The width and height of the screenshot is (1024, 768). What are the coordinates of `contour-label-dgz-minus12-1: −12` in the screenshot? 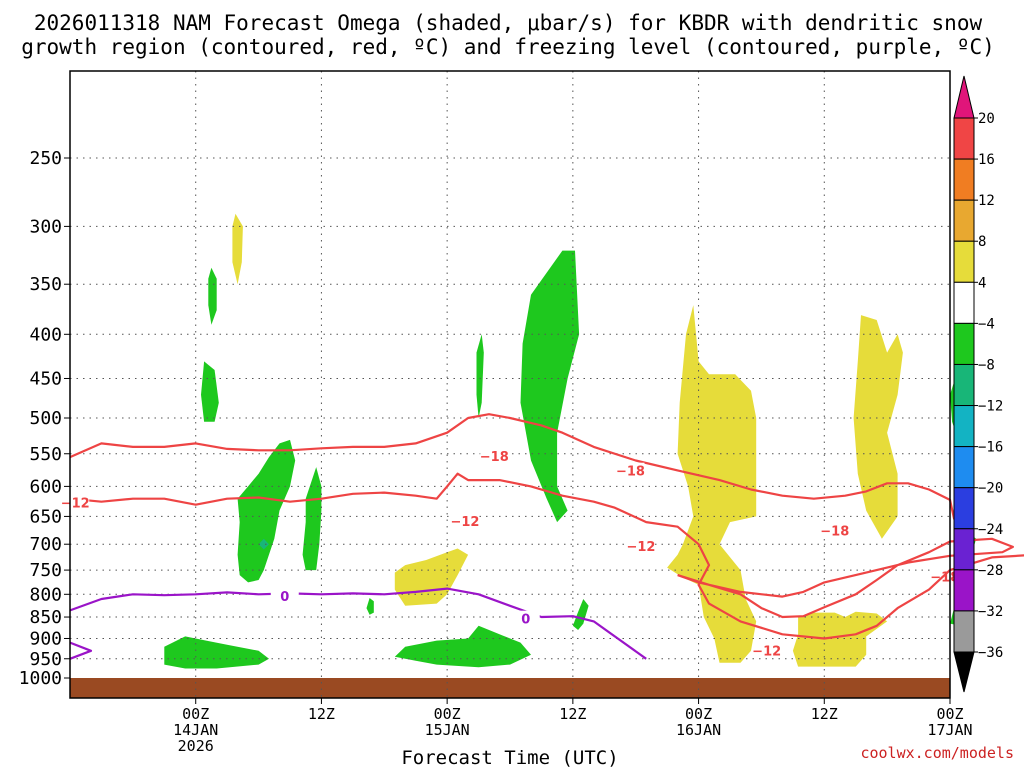 It's located at (464, 522).